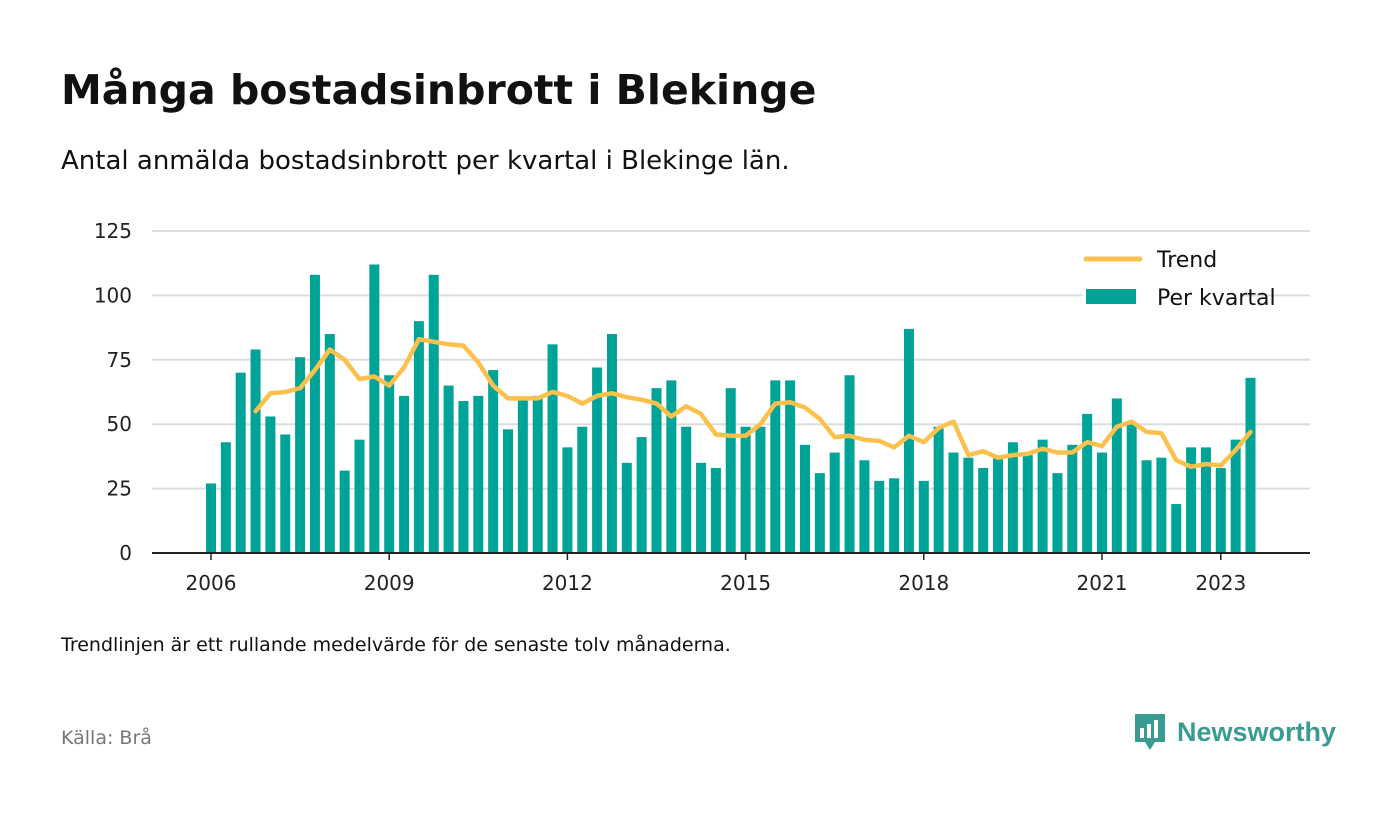  I want to click on y-tick-label: 100, so click(113, 295).